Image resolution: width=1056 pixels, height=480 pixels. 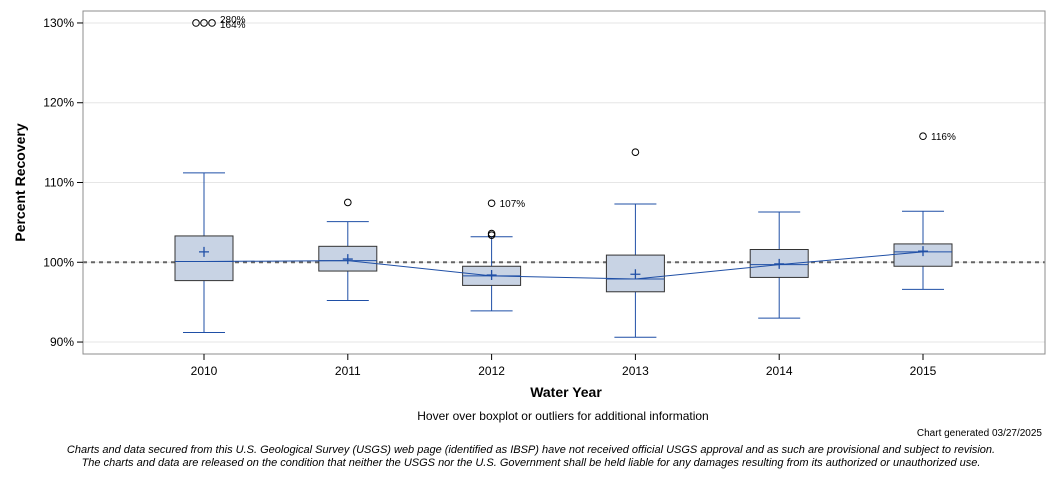 I want to click on outlier-label-2015-3: 116%, so click(x=943, y=137).